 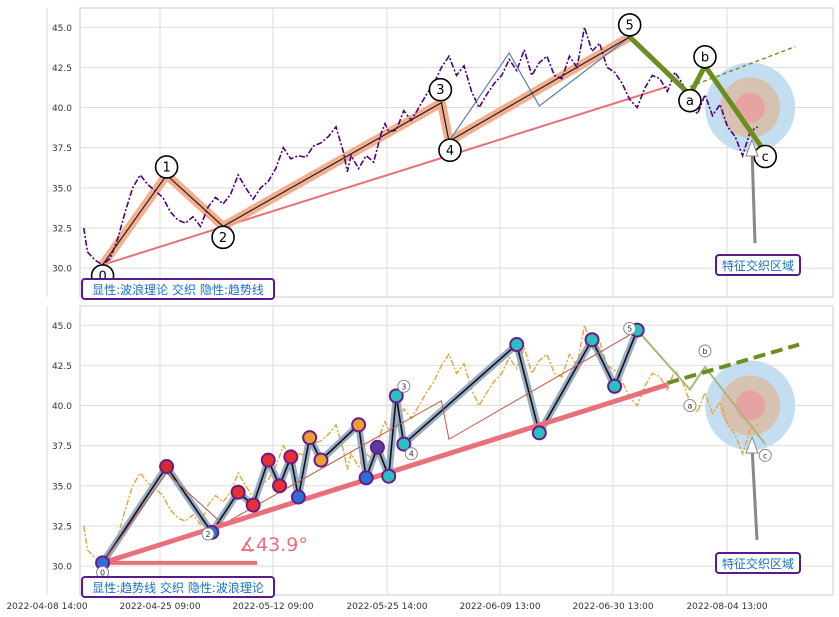 What do you see at coordinates (726, 607) in the screenshot?
I see `x-tick-label: 2022-08-04 13:00` at bounding box center [726, 607].